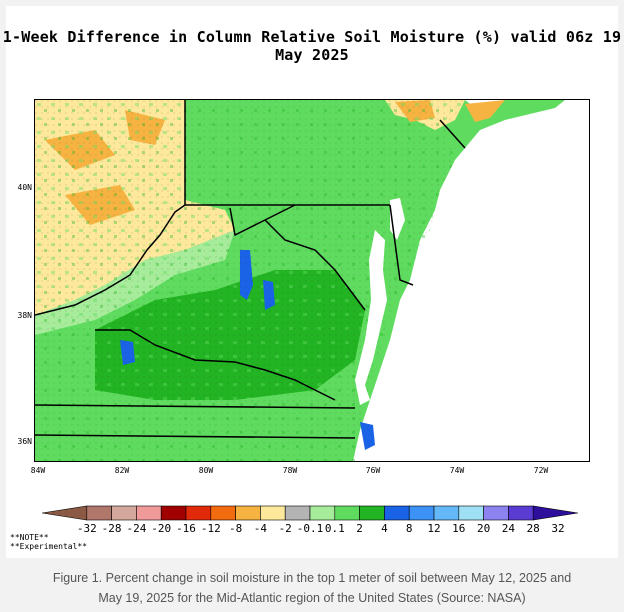 Image resolution: width=624 pixels, height=612 pixels. I want to click on color-scale-tick-label: -0.1, so click(310, 528).